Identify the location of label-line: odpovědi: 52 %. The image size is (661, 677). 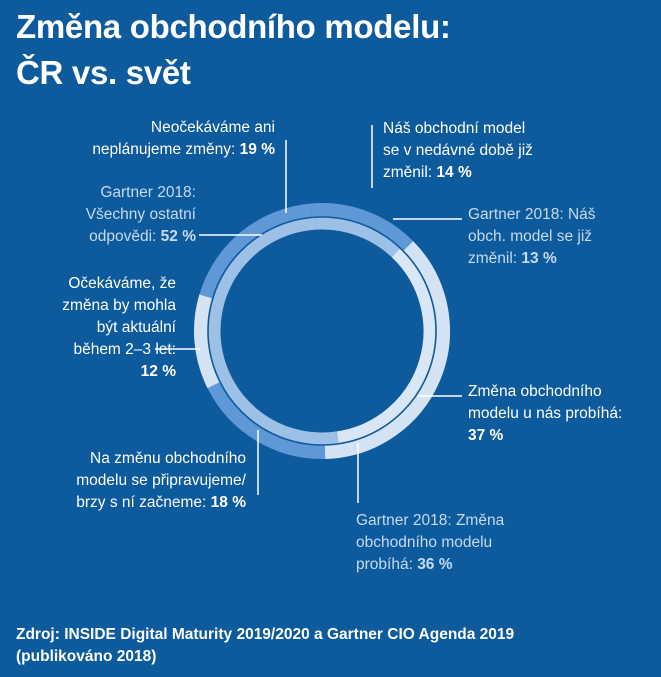
(118, 237).